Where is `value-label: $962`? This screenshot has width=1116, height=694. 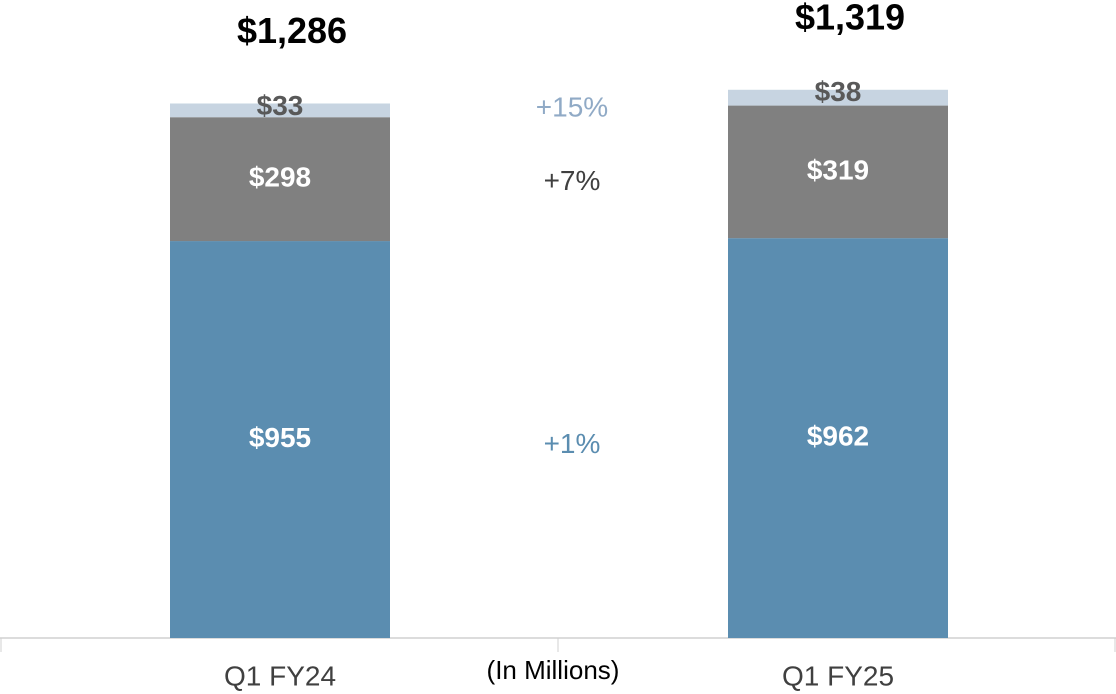 value-label: $962 is located at coordinates (838, 435).